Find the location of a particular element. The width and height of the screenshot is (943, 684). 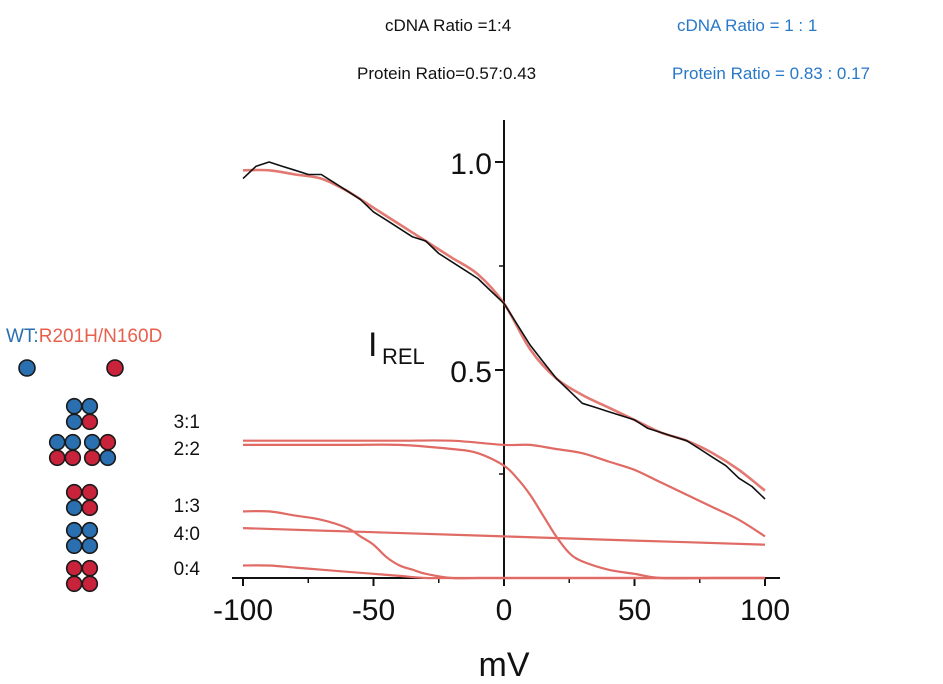

y-tick-label: 1.0 is located at coordinates (471, 164).